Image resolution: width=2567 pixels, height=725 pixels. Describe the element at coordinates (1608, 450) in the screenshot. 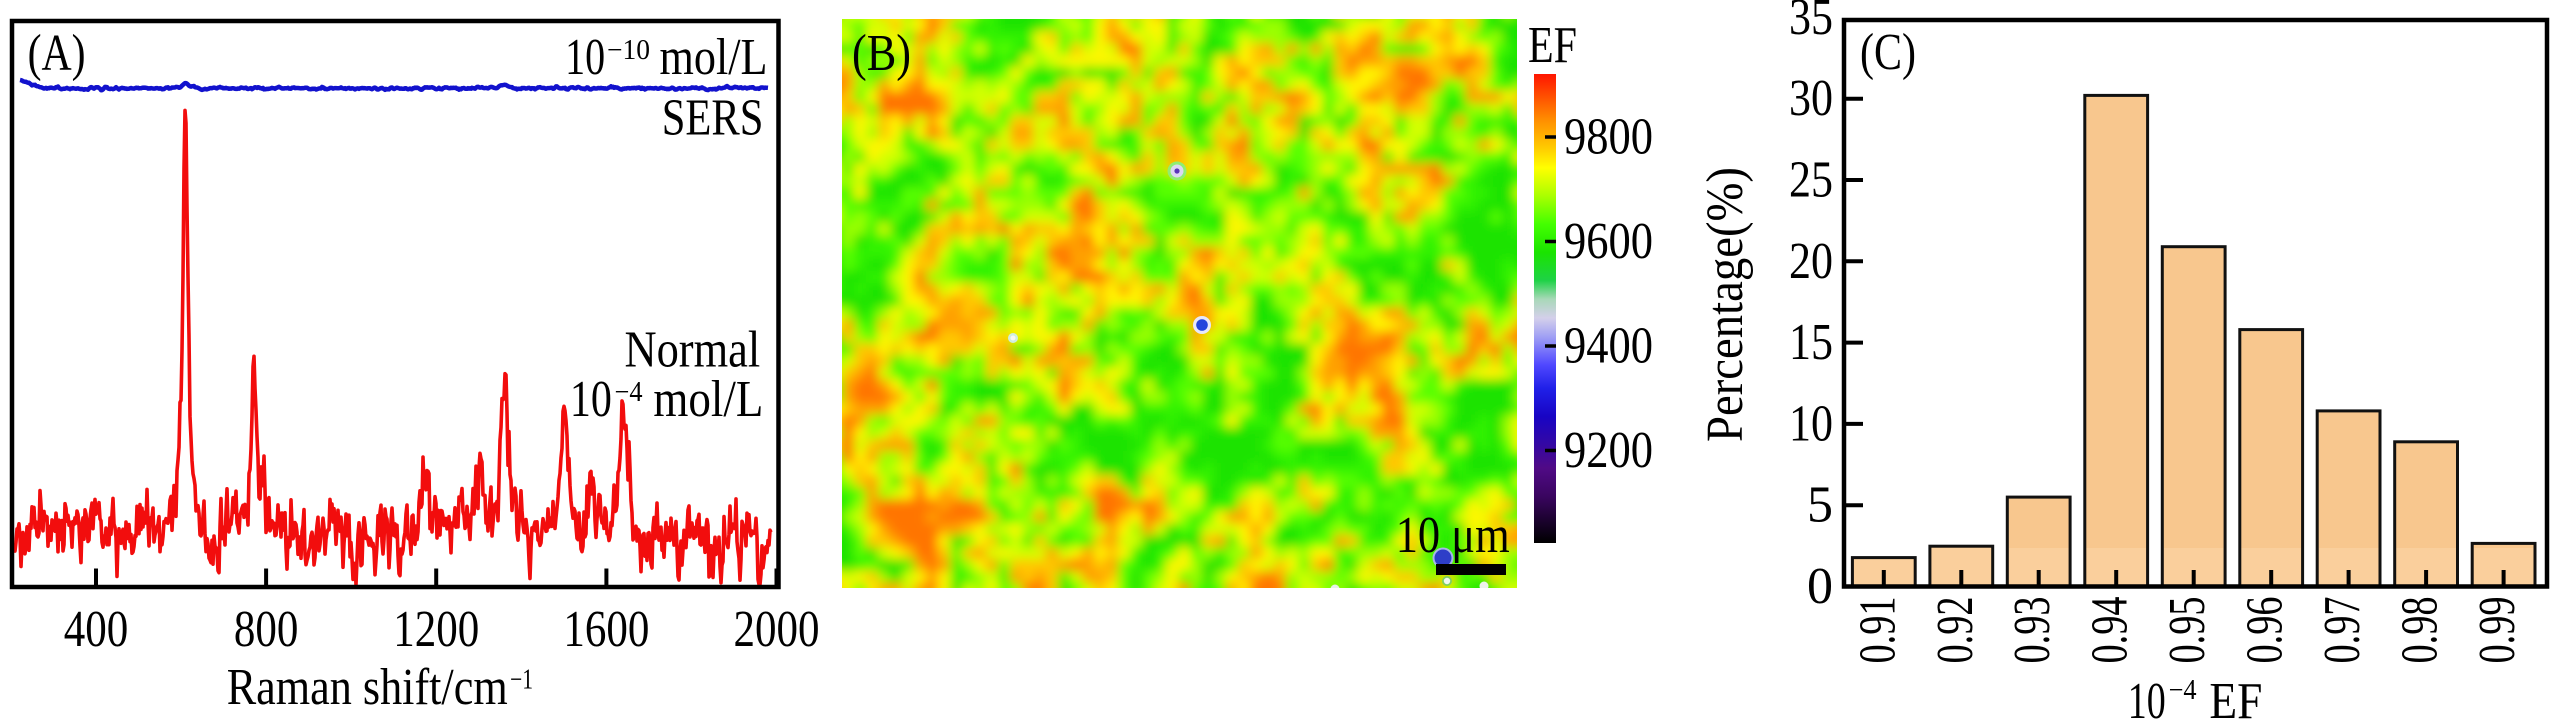

I see `svg-text: 9200` at that location.